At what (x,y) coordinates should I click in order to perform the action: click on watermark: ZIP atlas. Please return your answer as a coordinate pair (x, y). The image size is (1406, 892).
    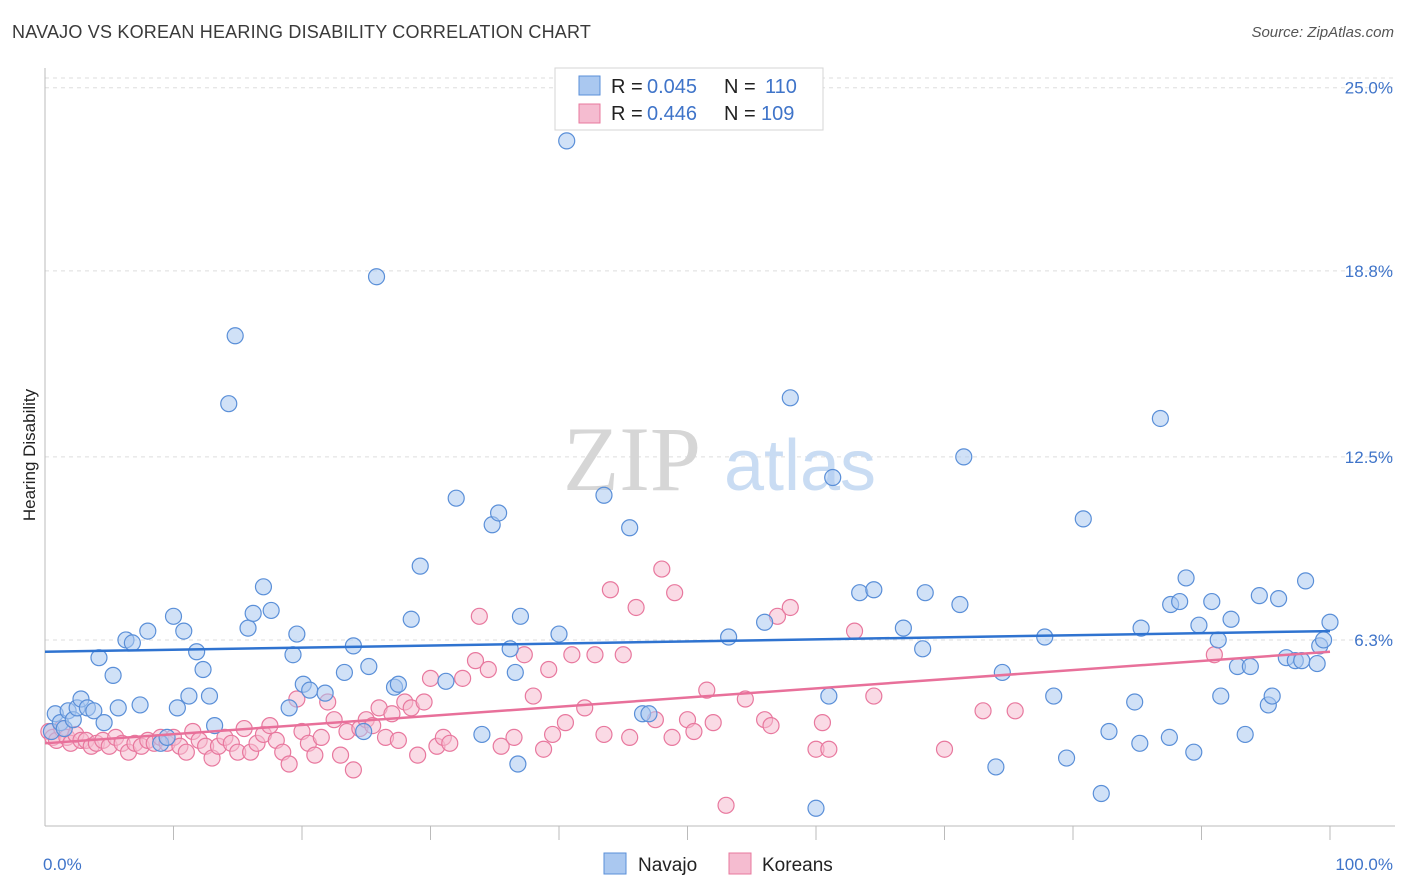
    Looking at the image, I should click on (719, 459).